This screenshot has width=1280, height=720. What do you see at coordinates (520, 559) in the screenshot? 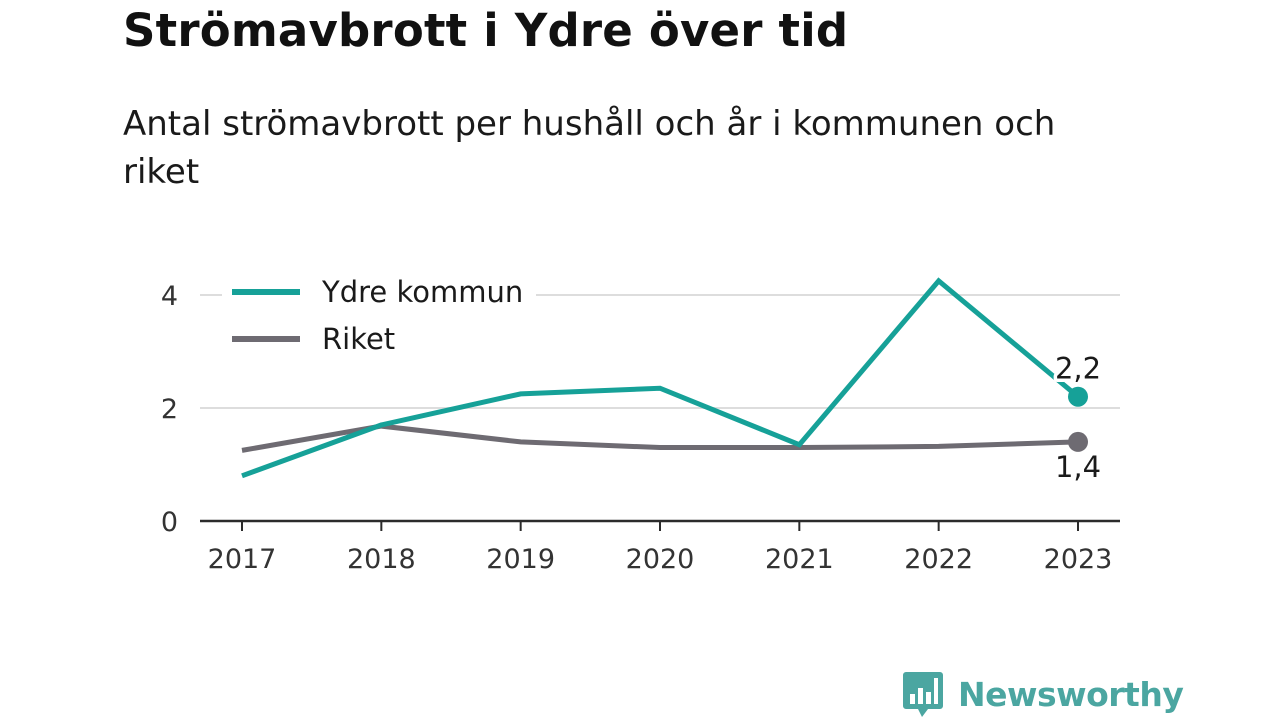
I see `x-tick-label: 2019` at bounding box center [520, 559].